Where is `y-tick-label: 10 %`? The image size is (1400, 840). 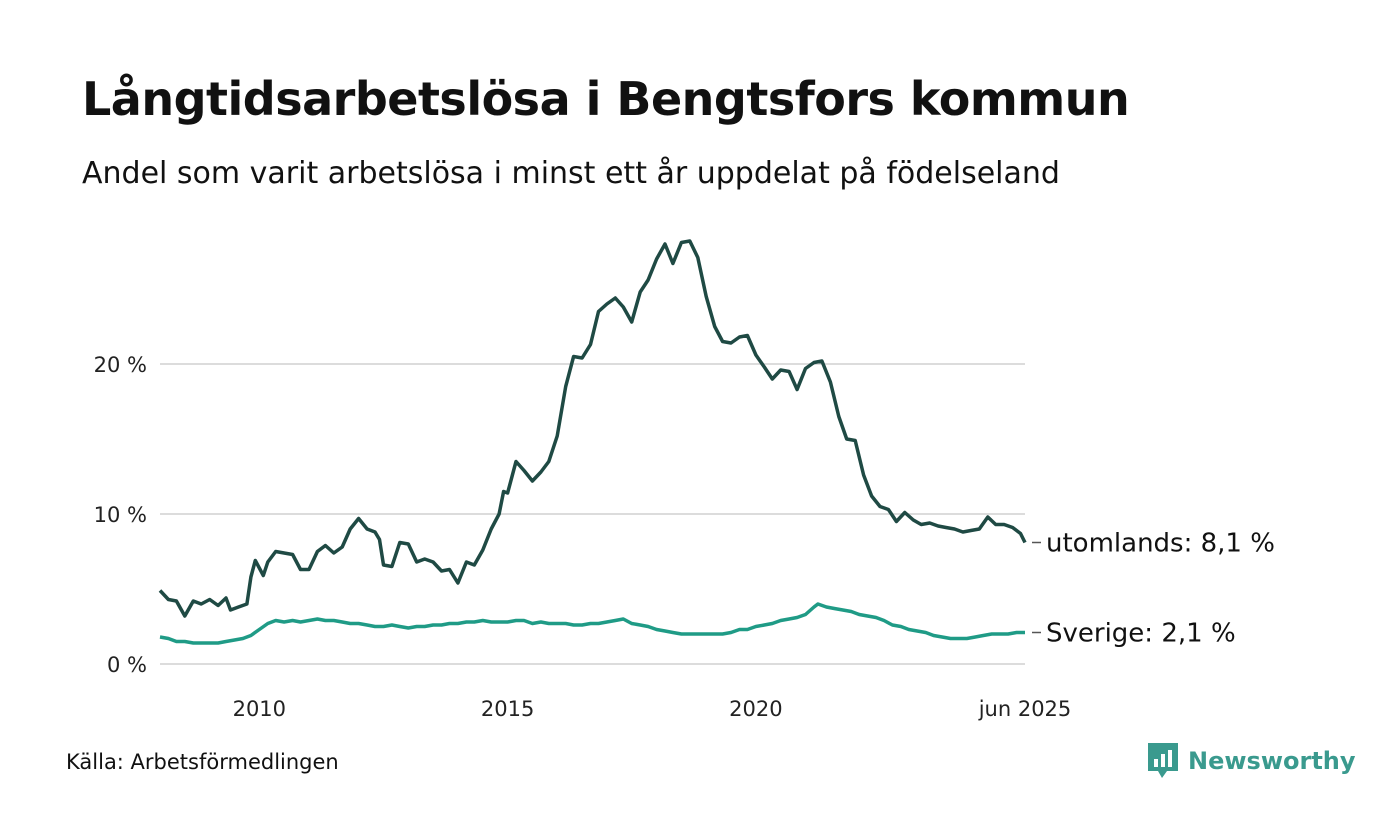 y-tick-label: 10 % is located at coordinates (120, 515).